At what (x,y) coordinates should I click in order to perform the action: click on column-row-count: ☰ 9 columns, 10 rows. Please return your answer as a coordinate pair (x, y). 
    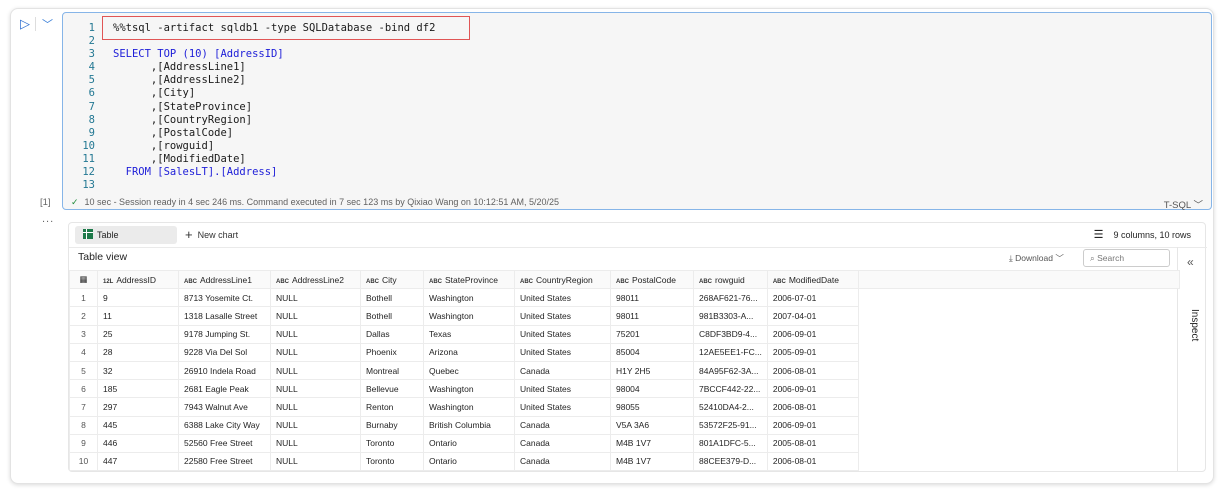
    Looking at the image, I should click on (1142, 235).